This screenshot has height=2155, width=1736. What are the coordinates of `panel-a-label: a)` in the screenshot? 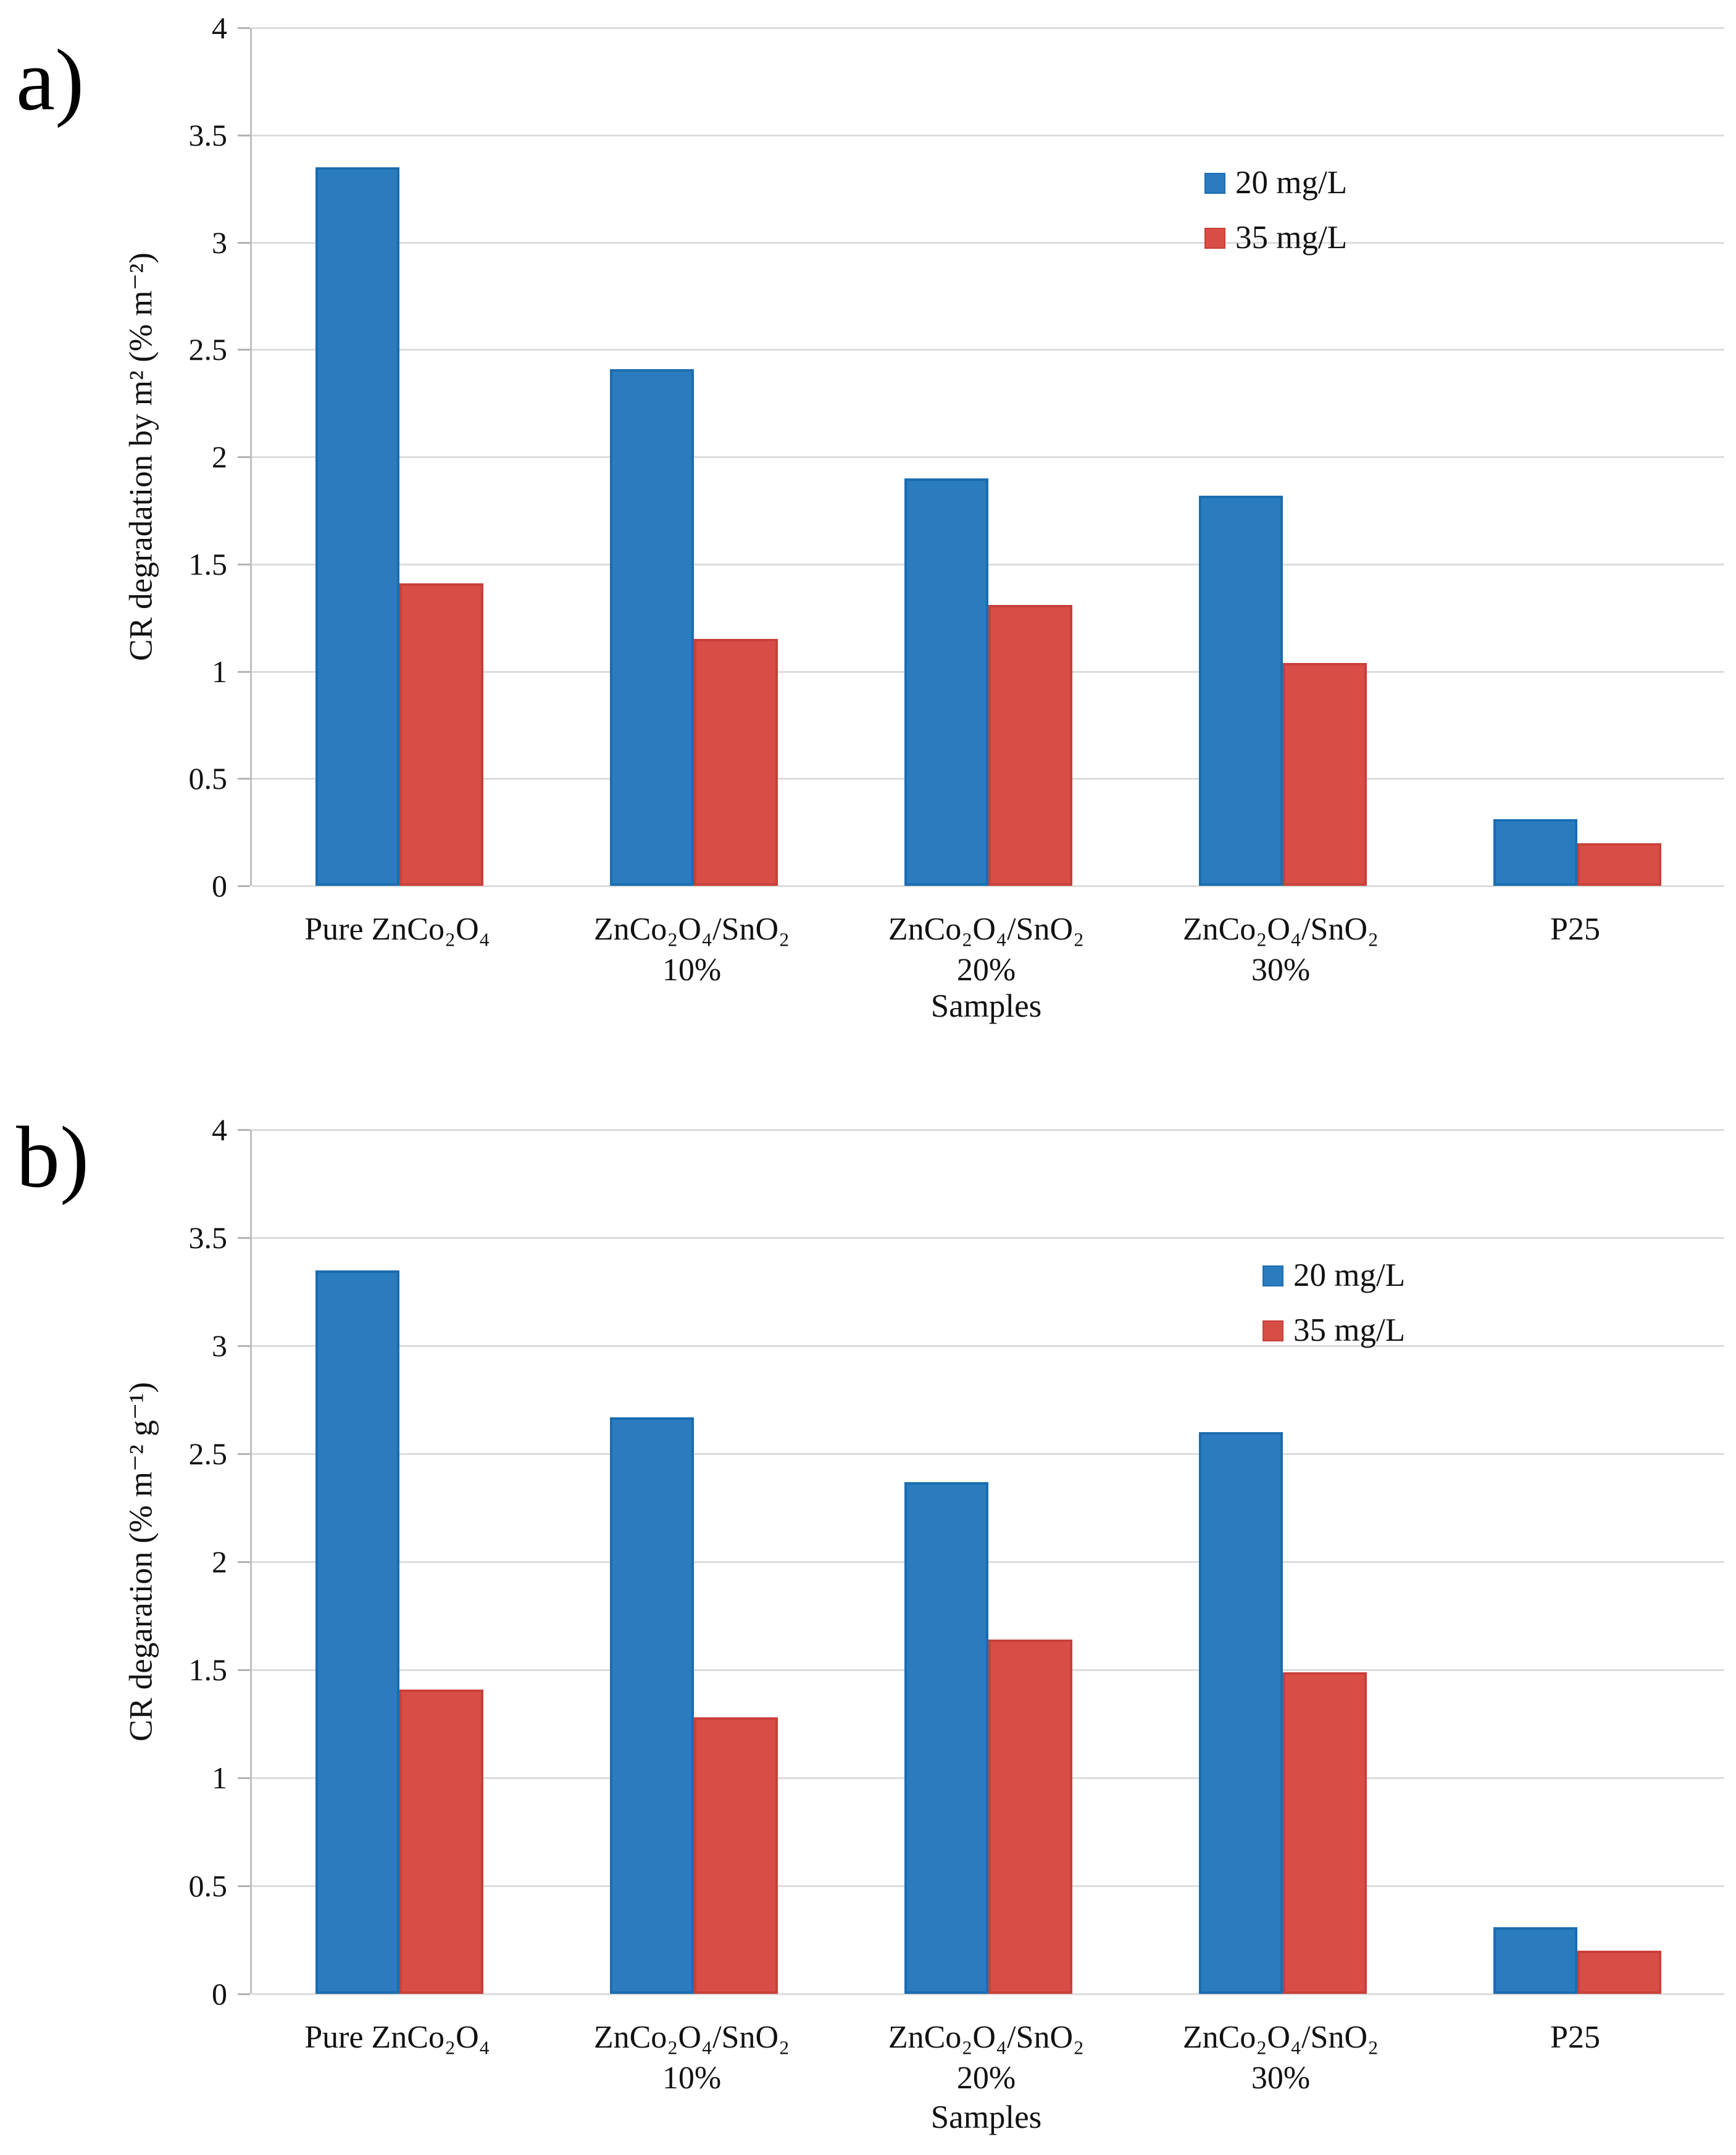 It's located at (50, 79).